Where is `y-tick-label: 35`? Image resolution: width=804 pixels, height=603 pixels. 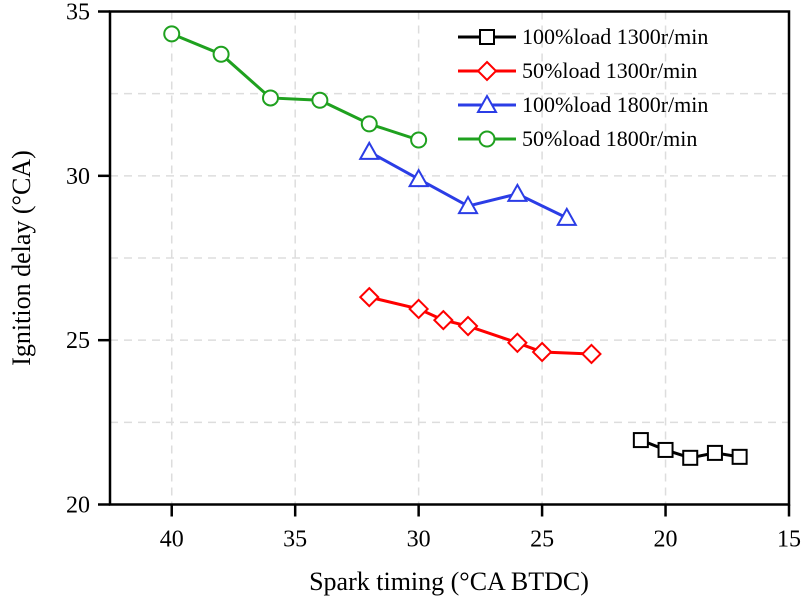
y-tick-label: 35 is located at coordinates (78, 13).